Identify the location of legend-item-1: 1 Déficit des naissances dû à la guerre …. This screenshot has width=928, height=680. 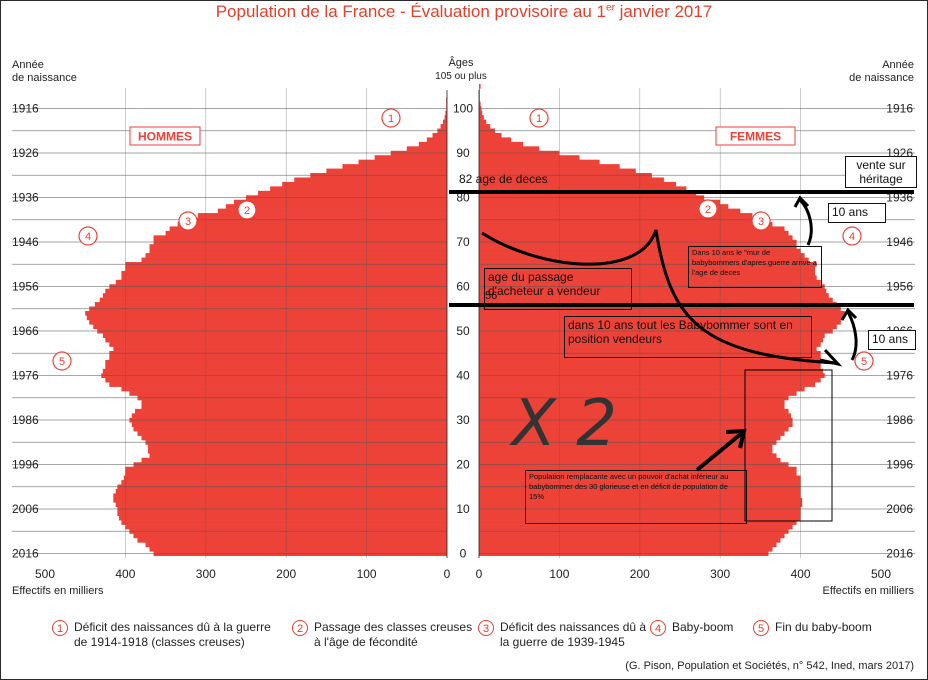
(169, 635).